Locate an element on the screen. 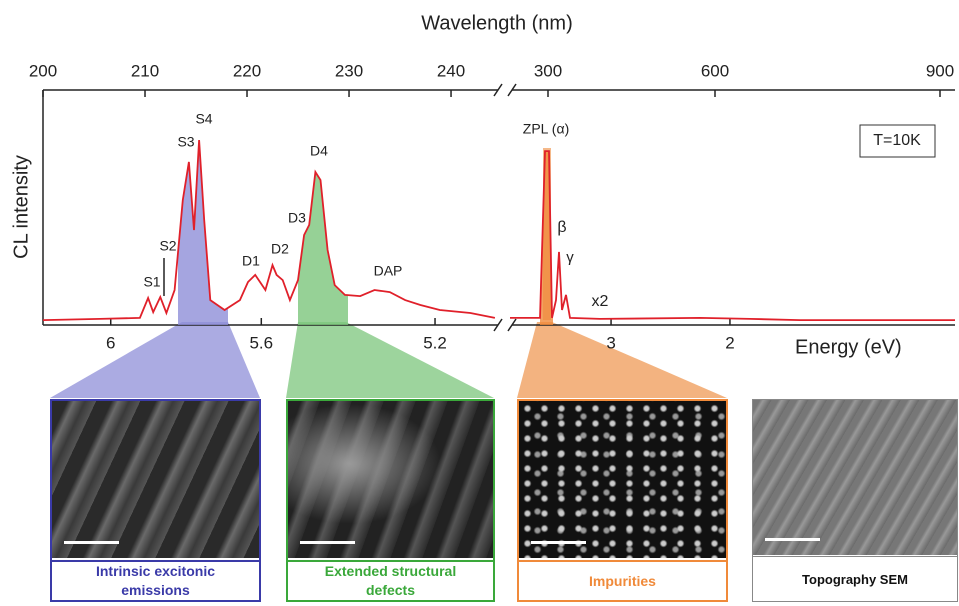 The height and width of the screenshot is (606, 959). sem-image is located at coordinates (855, 477).